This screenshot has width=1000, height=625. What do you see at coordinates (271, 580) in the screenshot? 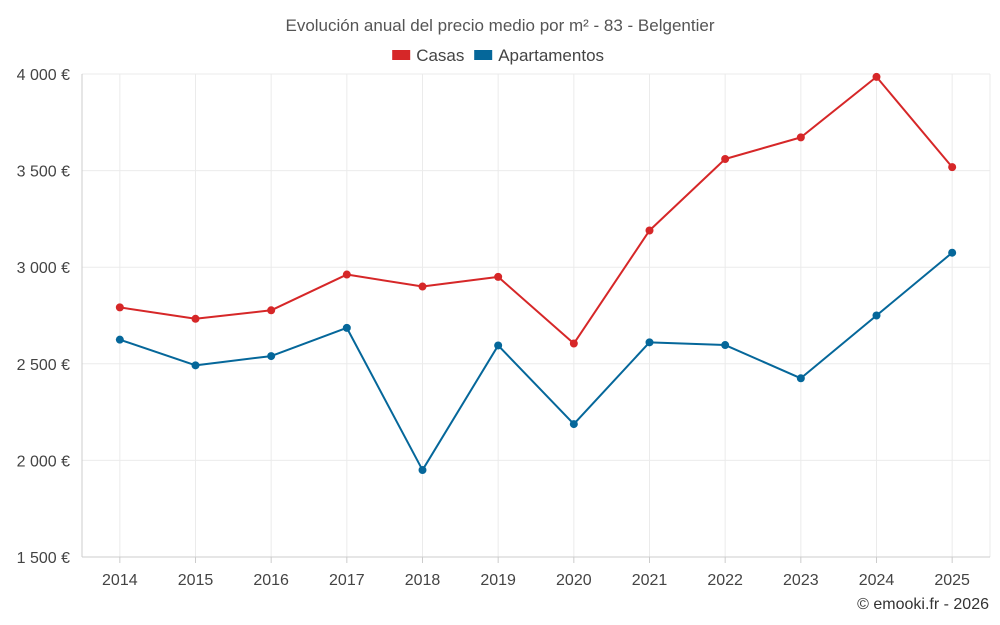
I see `x-tick-label: 2016` at bounding box center [271, 580].